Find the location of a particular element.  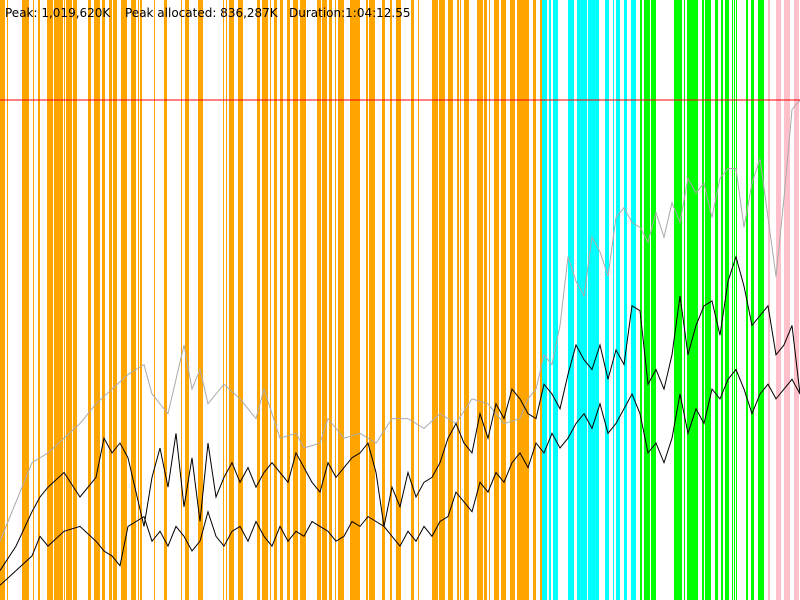

duration-label: Duration:1:04:12.55 is located at coordinates (350, 13).